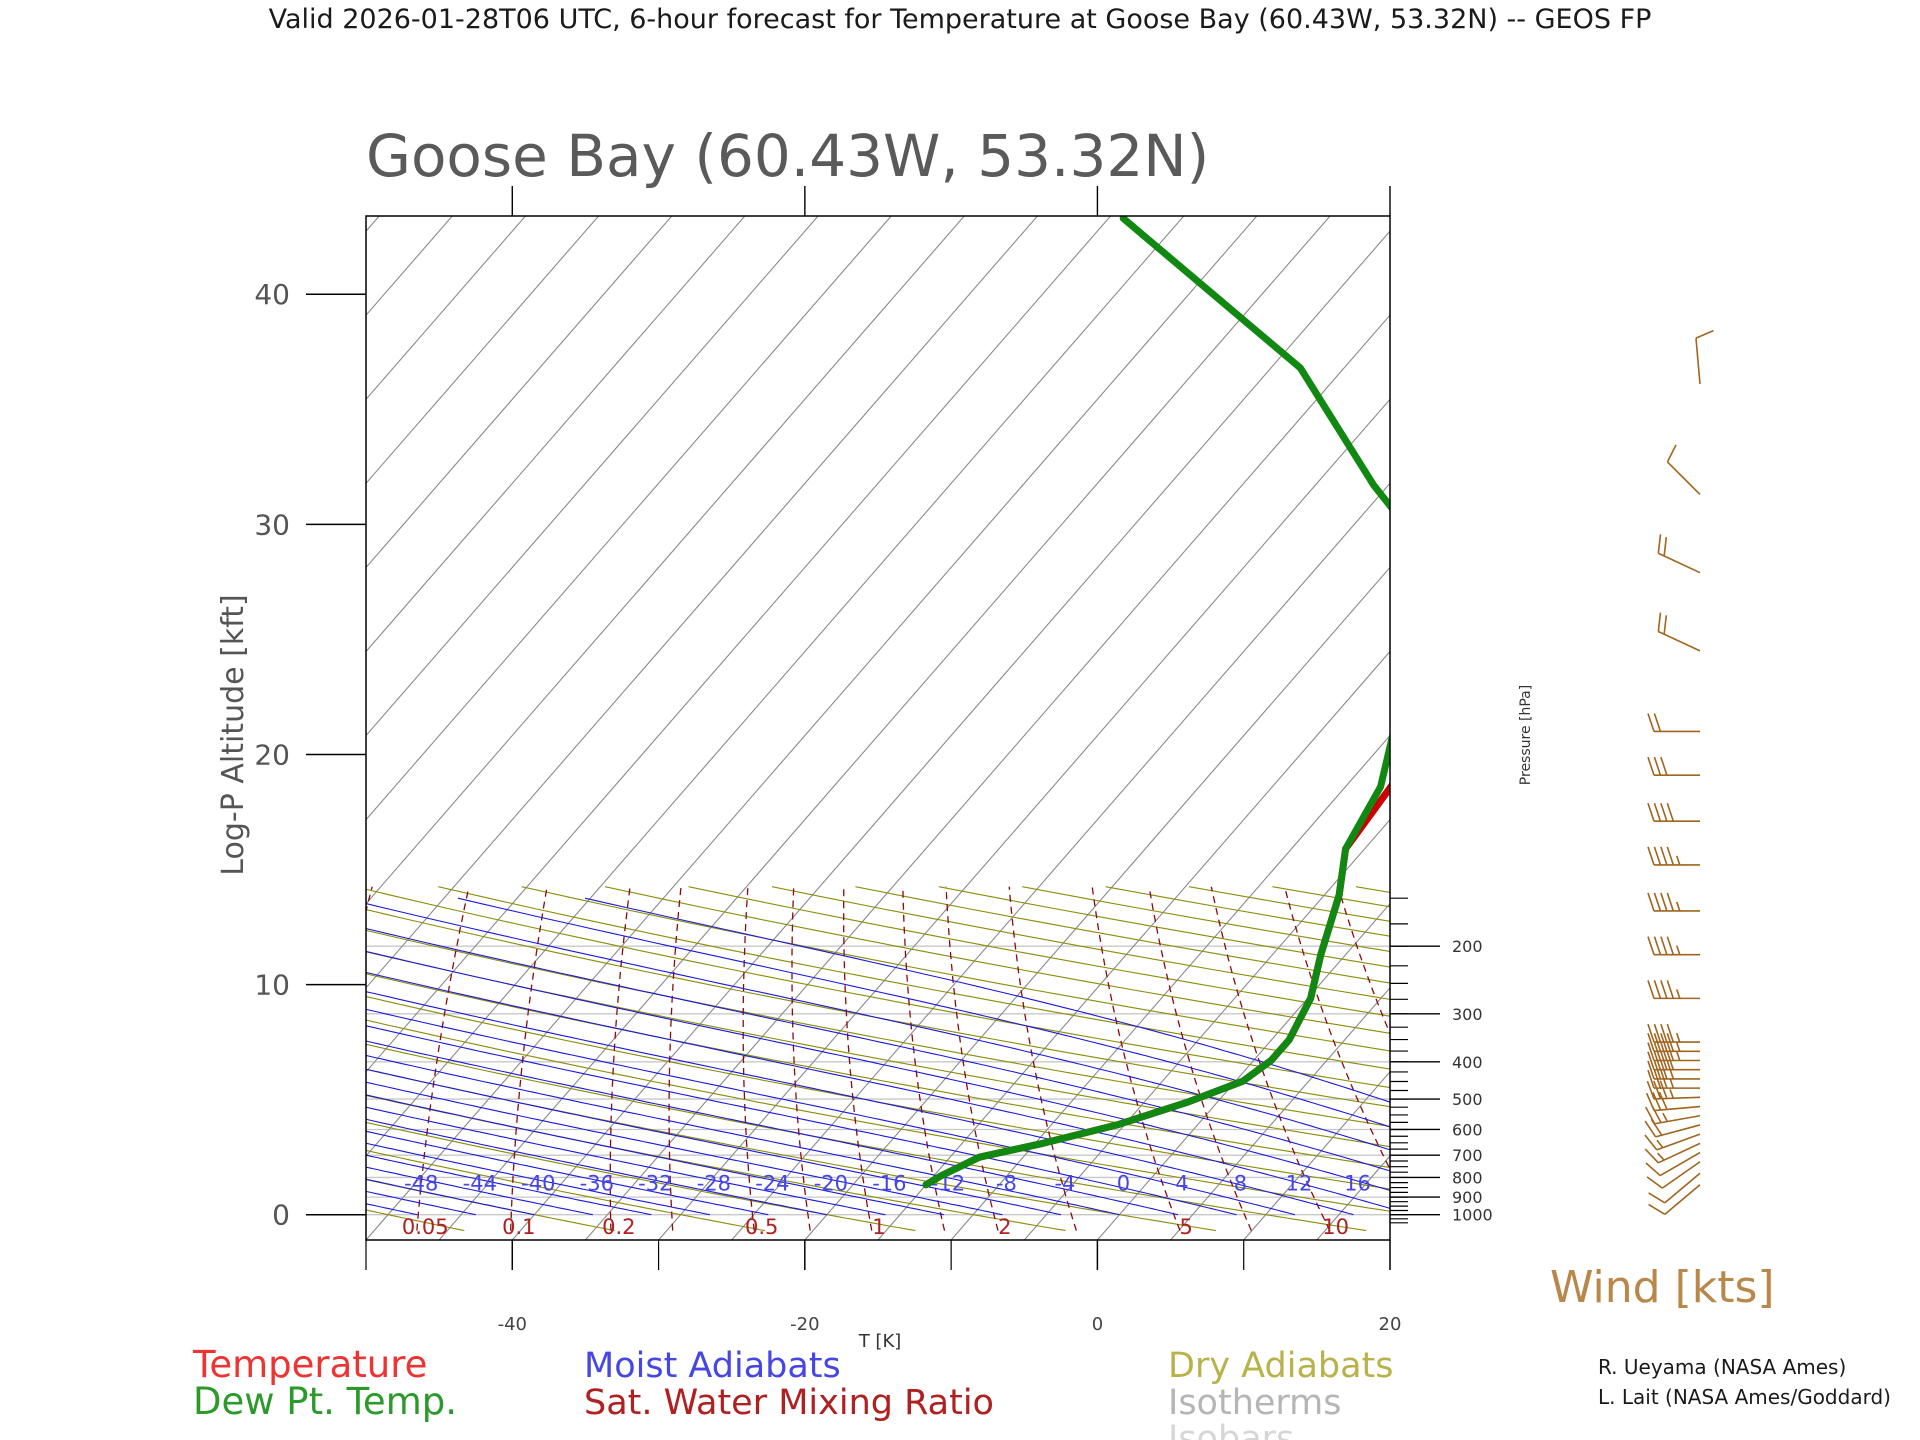 This screenshot has height=1440, width=1920. What do you see at coordinates (1390, 1324) in the screenshot?
I see `bottom-axis-tick-label: 20` at bounding box center [1390, 1324].